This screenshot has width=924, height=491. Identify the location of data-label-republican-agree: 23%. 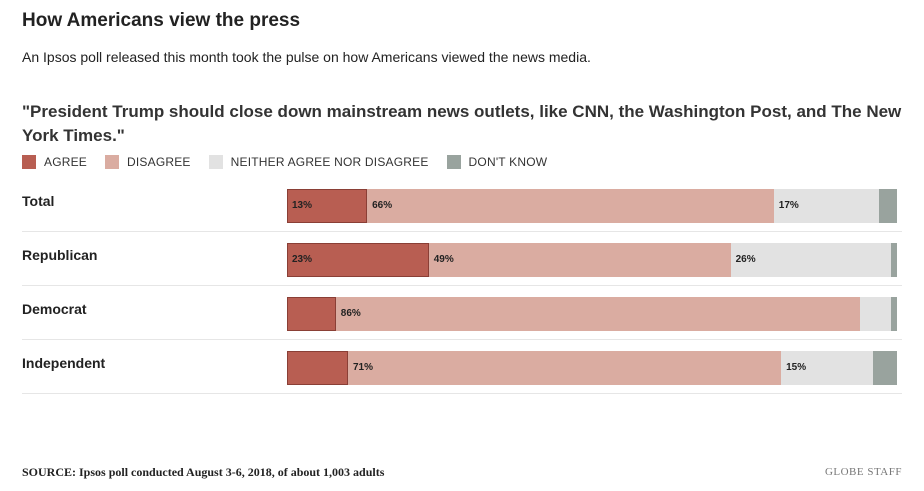
(302, 259).